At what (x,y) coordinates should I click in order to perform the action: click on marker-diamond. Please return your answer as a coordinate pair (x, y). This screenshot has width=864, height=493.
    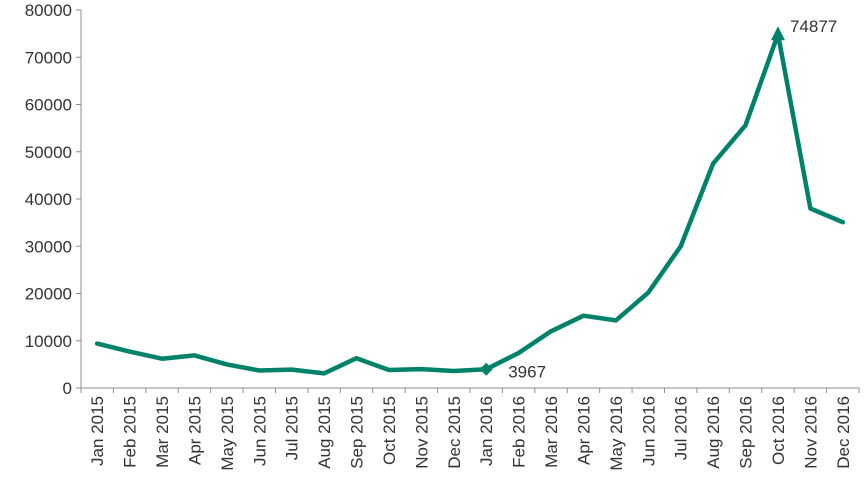
    Looking at the image, I should click on (486, 369).